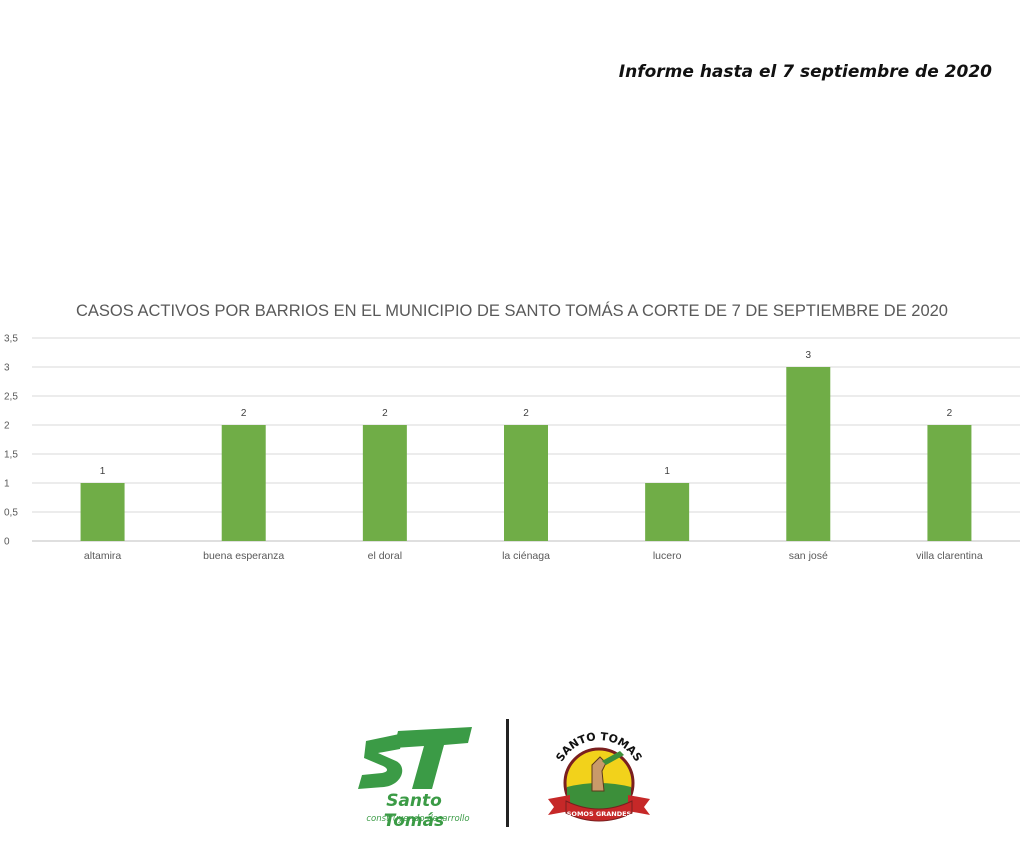  Describe the element at coordinates (7, 368) in the screenshot. I see `y-tick-label: 3` at that location.